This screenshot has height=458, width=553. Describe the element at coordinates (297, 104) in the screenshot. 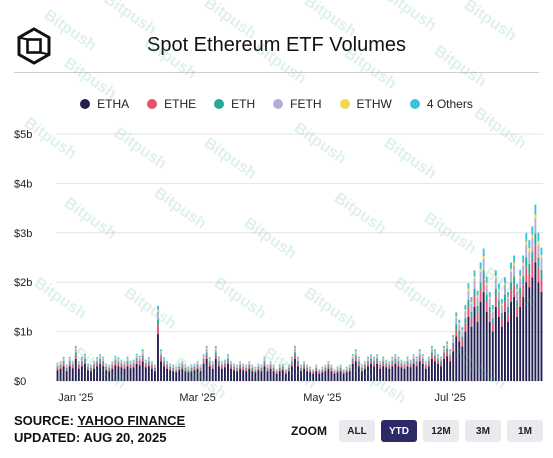

I see `legend-item-feth: FETH` at that location.